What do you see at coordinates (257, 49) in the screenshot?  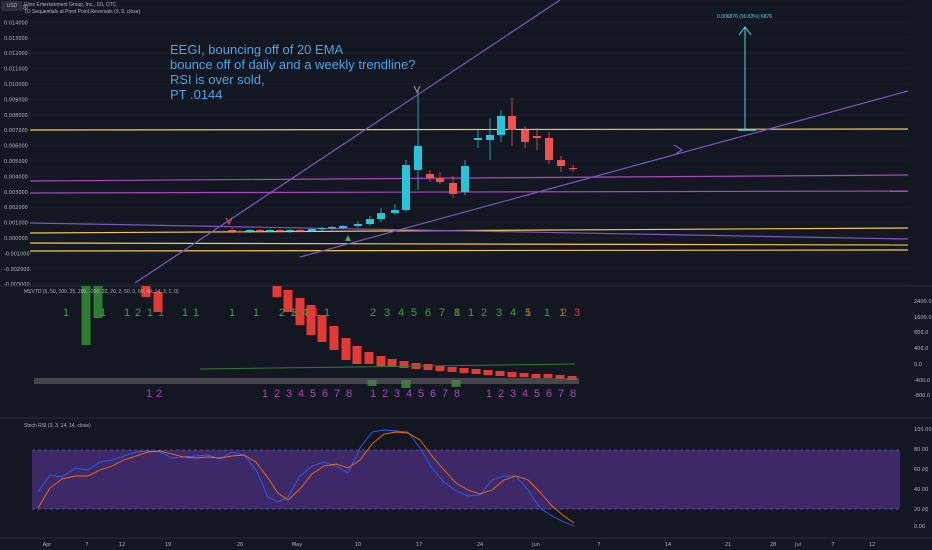 I see `annotation-line-1: EEGI, bouncing off of 20 EMA` at bounding box center [257, 49].